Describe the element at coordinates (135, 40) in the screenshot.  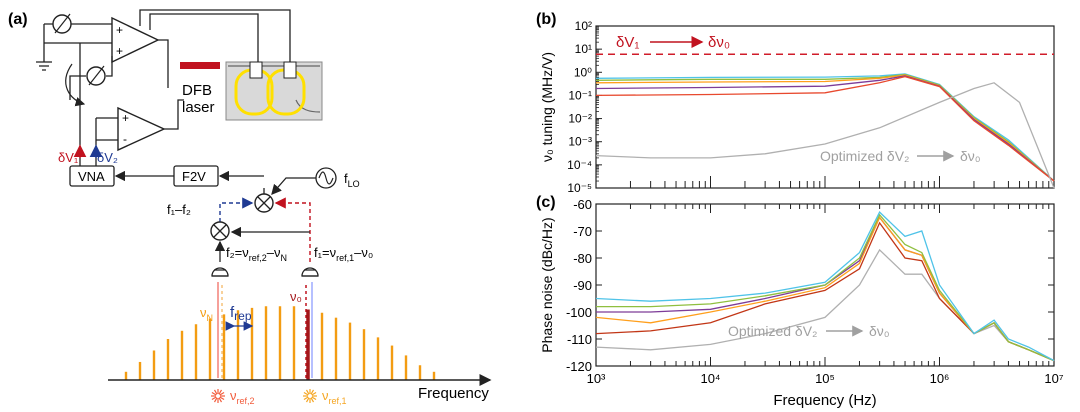
I see `op-amp-top` at that location.